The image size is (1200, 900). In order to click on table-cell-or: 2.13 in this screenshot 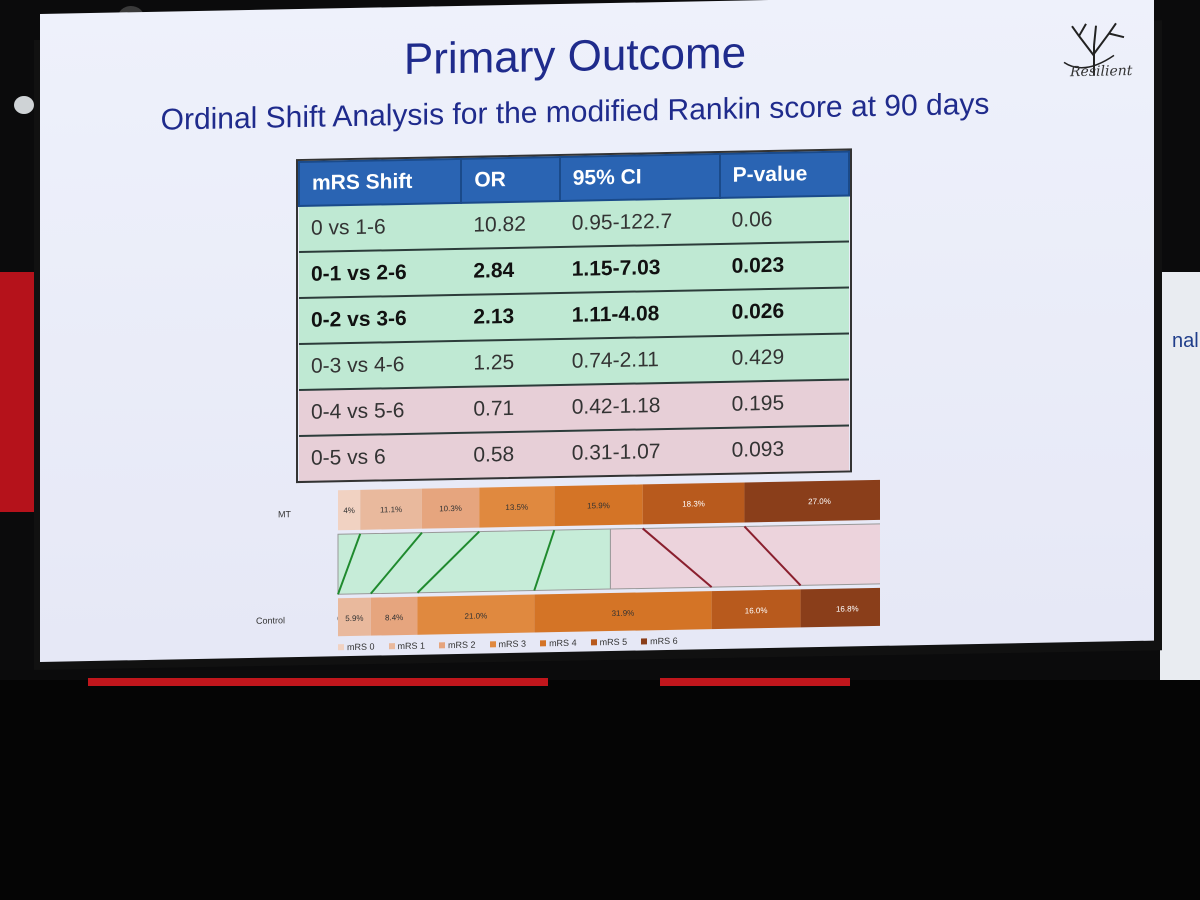, I will do `click(510, 317)`.